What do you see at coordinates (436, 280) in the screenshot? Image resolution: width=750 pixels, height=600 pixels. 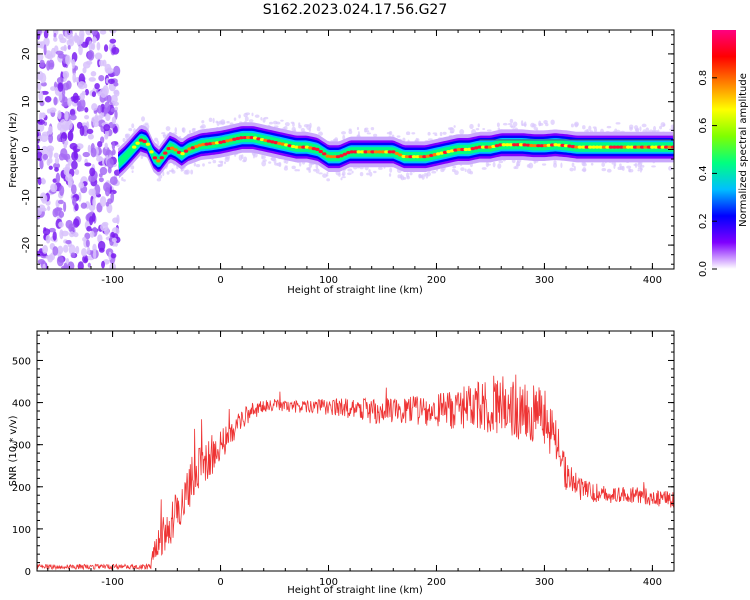 I see `spectrogram-x-tick-label: 200` at bounding box center [436, 280].